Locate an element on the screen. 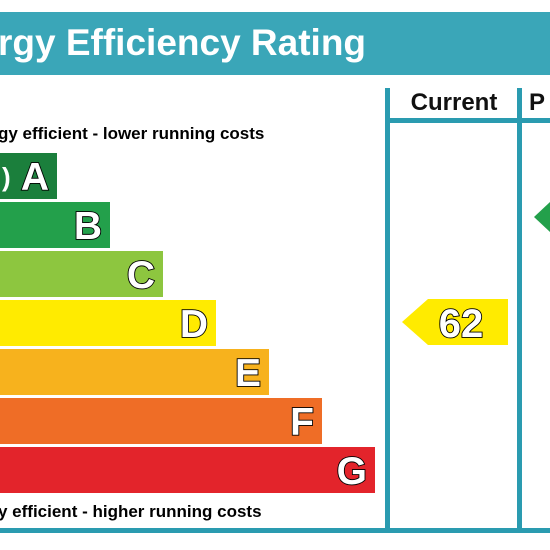  band-a-bar is located at coordinates (28, 176).